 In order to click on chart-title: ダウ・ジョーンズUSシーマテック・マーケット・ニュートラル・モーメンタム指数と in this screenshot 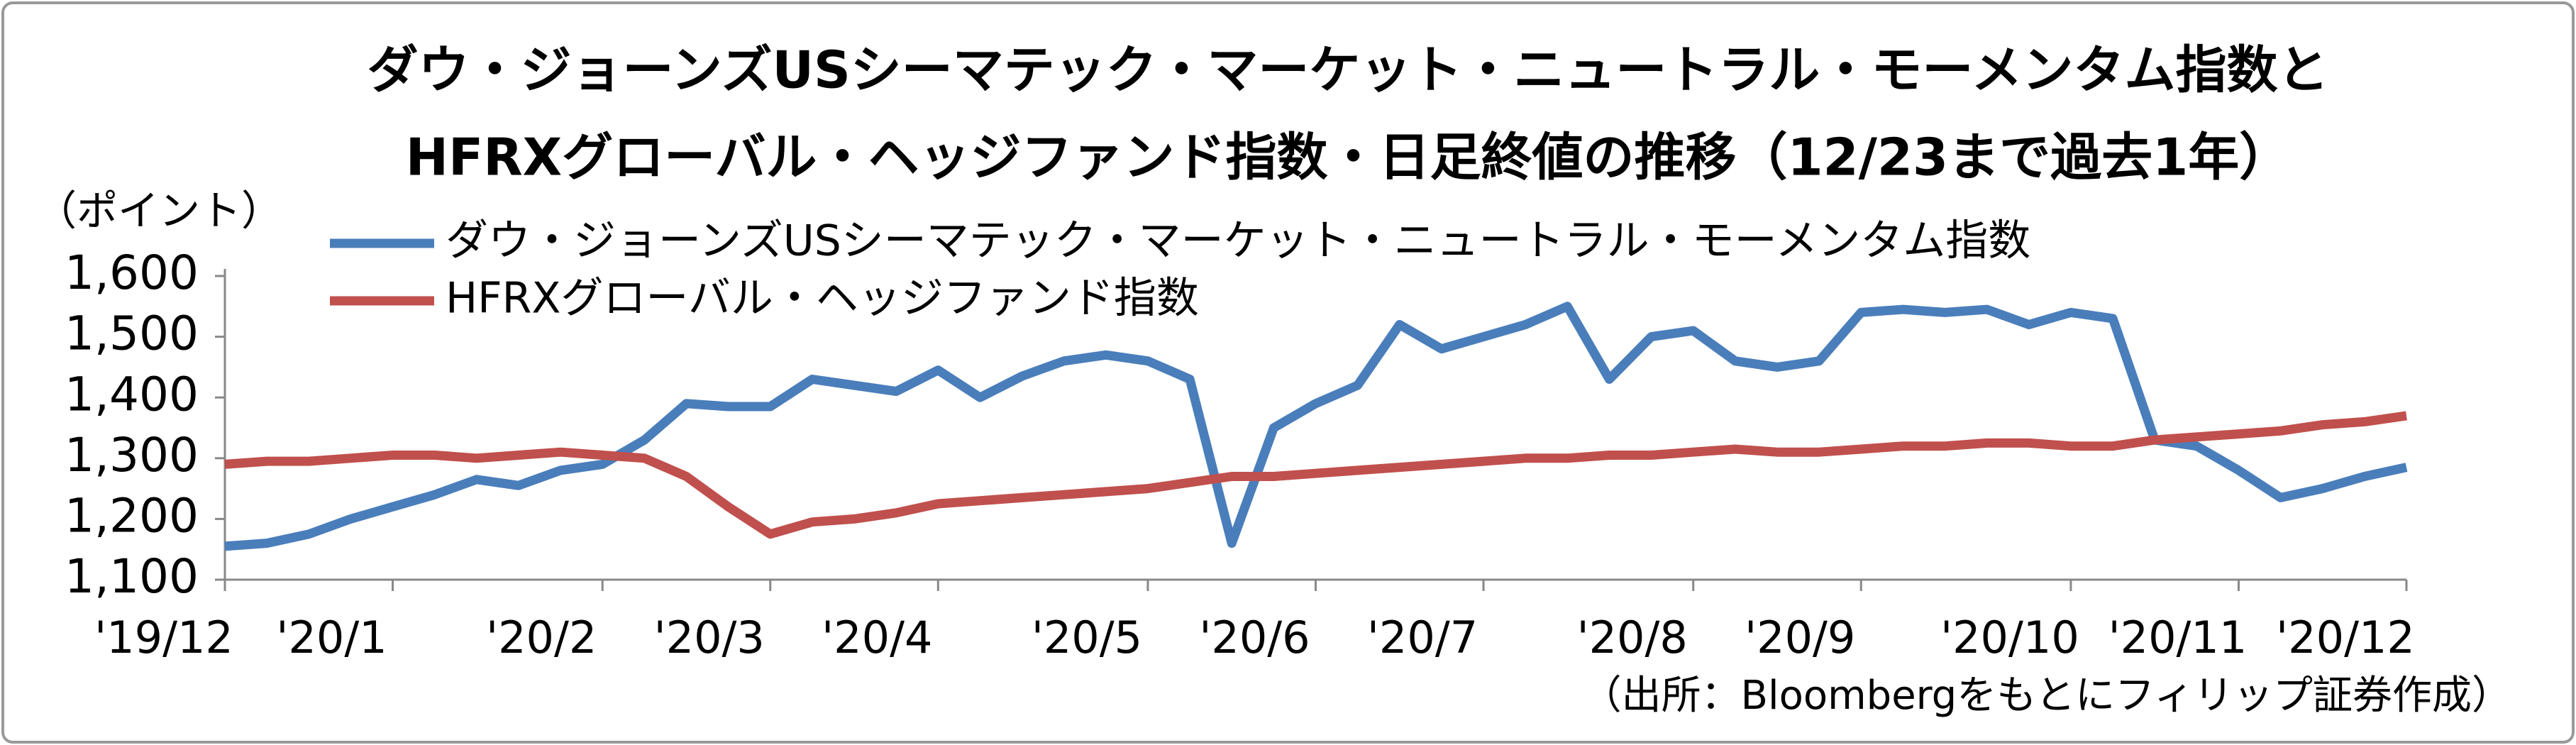, I will do `click(1348, 70)`.